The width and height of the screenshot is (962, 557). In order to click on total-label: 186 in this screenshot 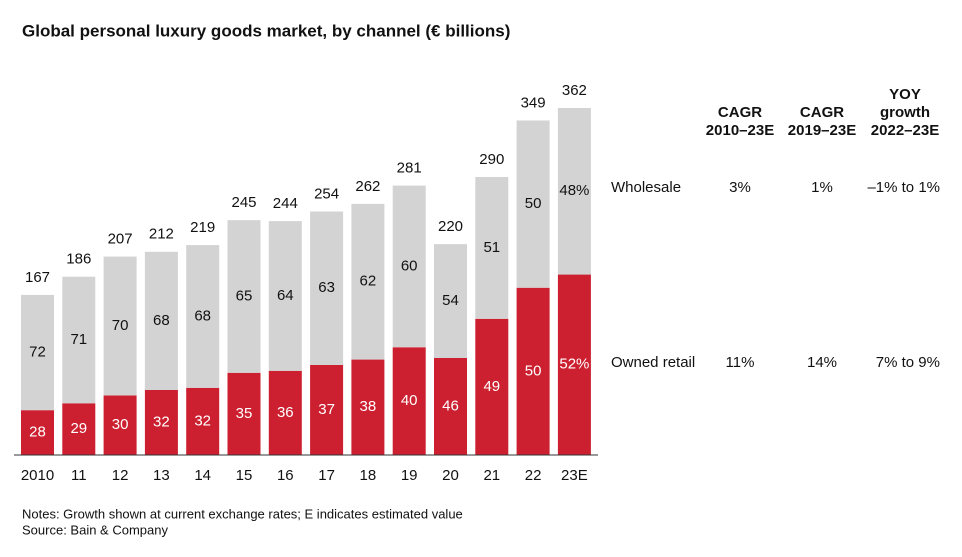, I will do `click(78, 259)`.